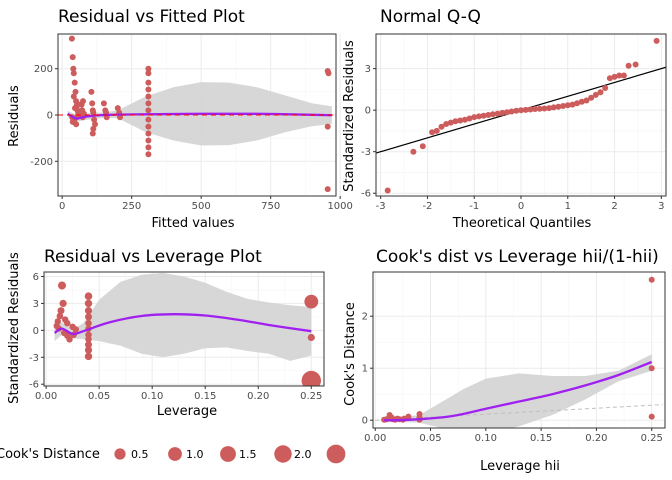 The height and width of the screenshot is (480, 672). Describe the element at coordinates (14, 116) in the screenshot. I see `y-axis-label: Residuals` at that location.